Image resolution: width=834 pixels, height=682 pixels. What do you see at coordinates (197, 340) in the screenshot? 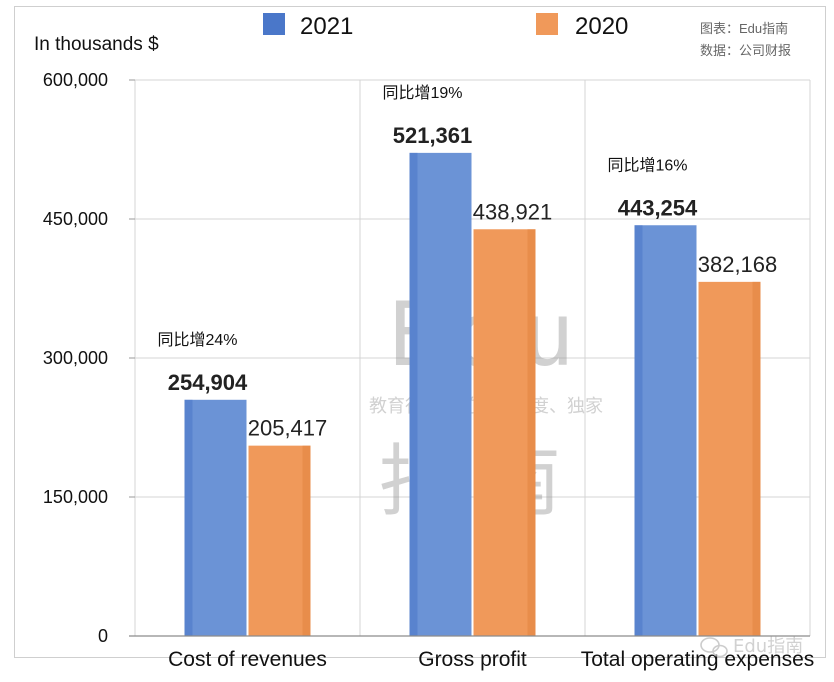
I see `growth-label: 同比增24%` at bounding box center [197, 340].